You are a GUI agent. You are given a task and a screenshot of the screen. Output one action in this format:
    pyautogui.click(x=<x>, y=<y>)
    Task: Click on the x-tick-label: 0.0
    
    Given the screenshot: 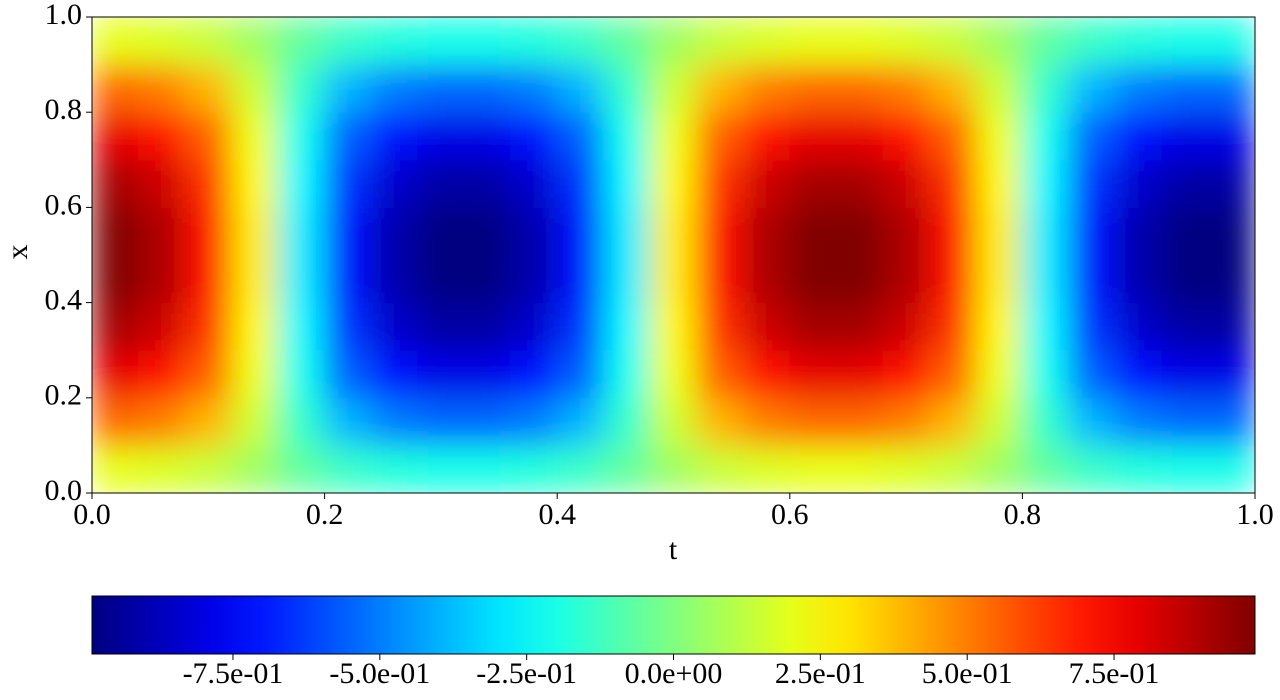 What is the action you would take?
    pyautogui.click(x=92, y=514)
    